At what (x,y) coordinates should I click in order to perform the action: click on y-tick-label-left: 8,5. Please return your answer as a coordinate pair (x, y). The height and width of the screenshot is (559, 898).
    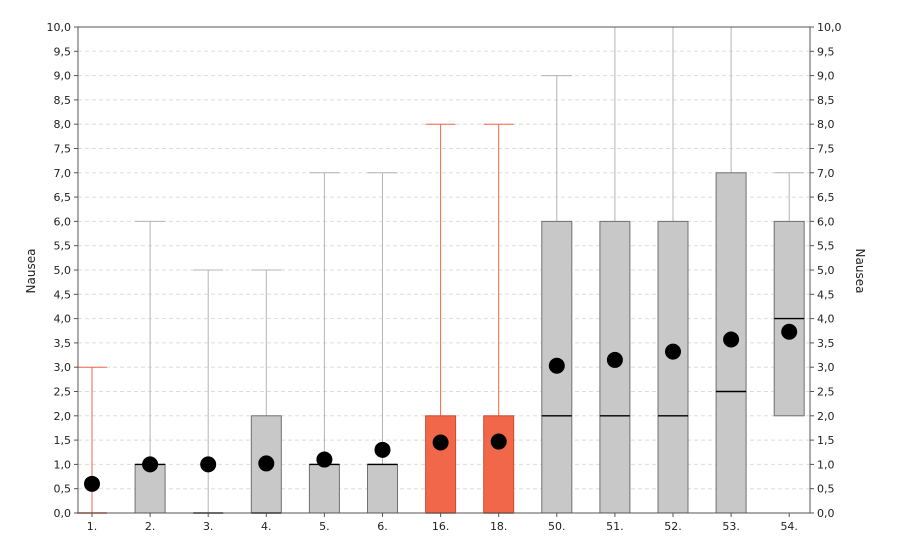
    Looking at the image, I should click on (63, 100).